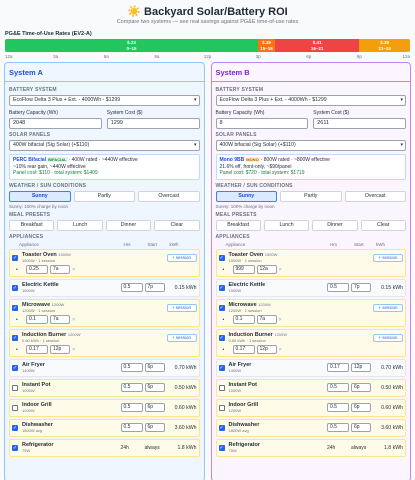 Image resolution: width=415 pixels, height=480 pixels. What do you see at coordinates (153, 123) in the screenshot?
I see `cost-input: 1299` at bounding box center [153, 123].